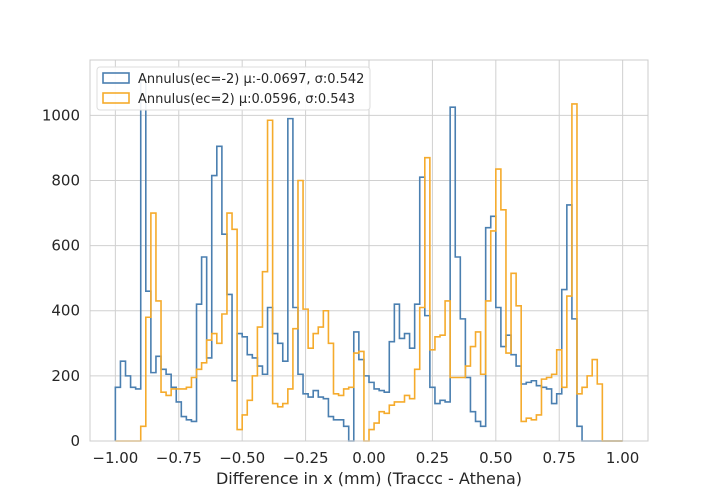 The width and height of the screenshot is (720, 504). I want to click on y-tick-label: 0, so click(75, 441).